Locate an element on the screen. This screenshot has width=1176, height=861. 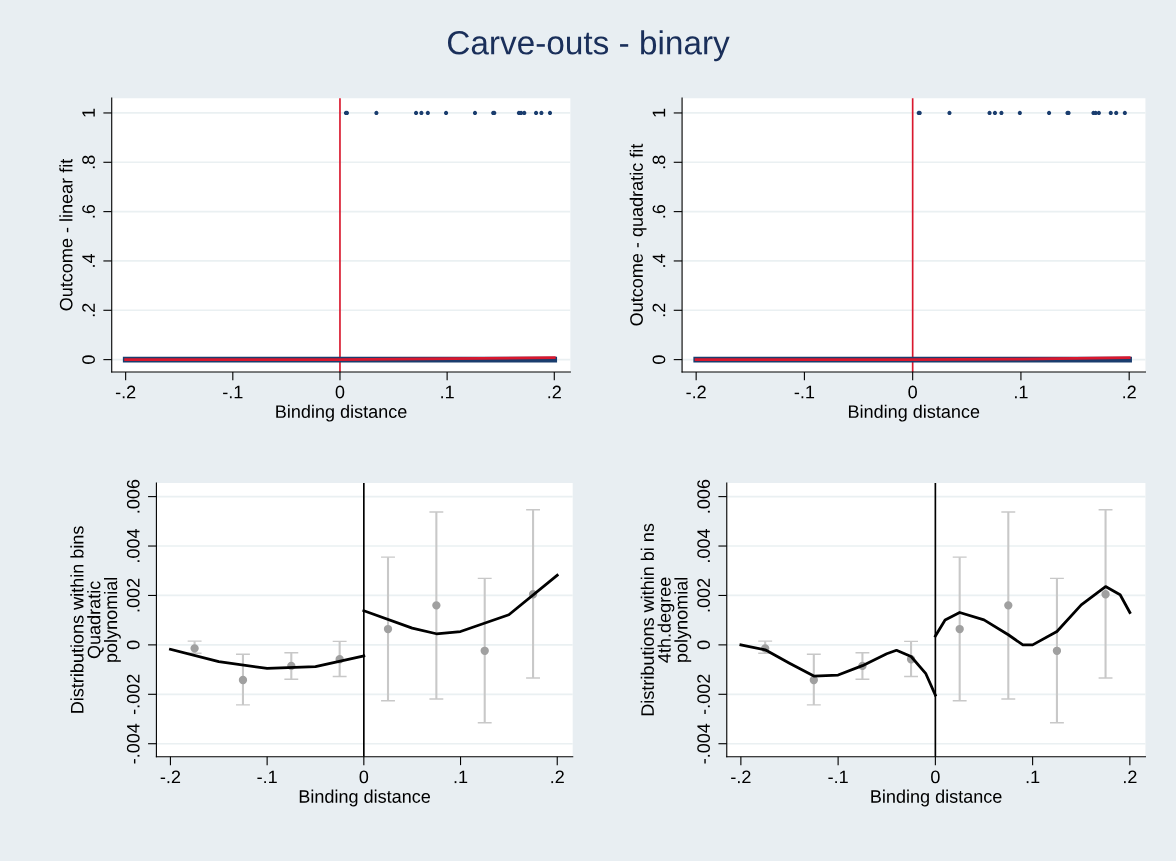
chart-title: Carve-outs - binary is located at coordinates (588, 46).